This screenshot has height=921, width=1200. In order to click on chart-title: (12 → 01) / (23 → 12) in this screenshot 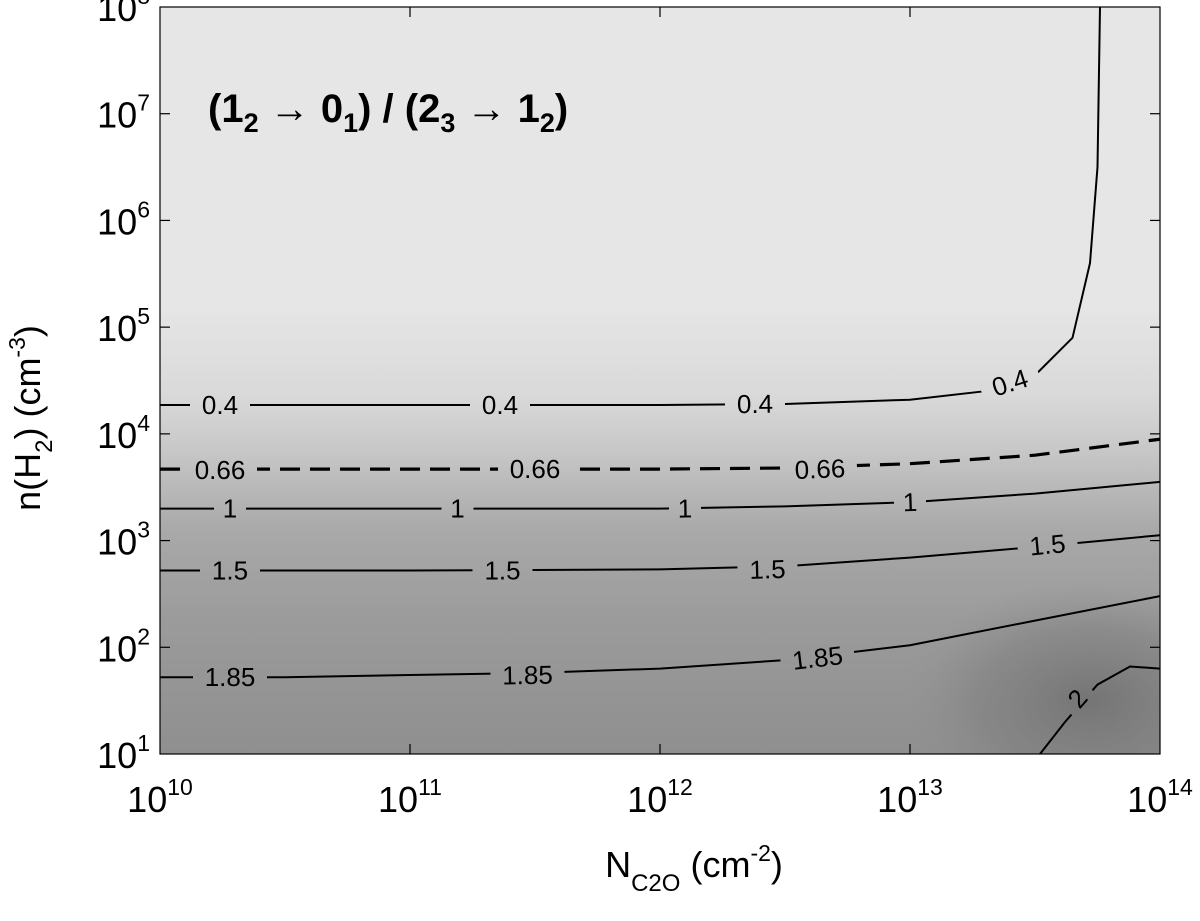, I will do `click(388, 112)`.